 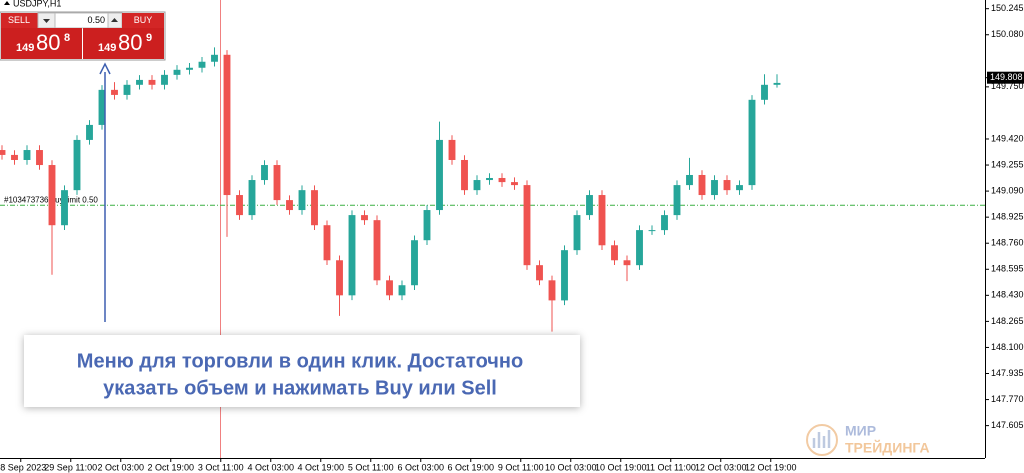 I want to click on sell-label: SELL, so click(x=19, y=20).